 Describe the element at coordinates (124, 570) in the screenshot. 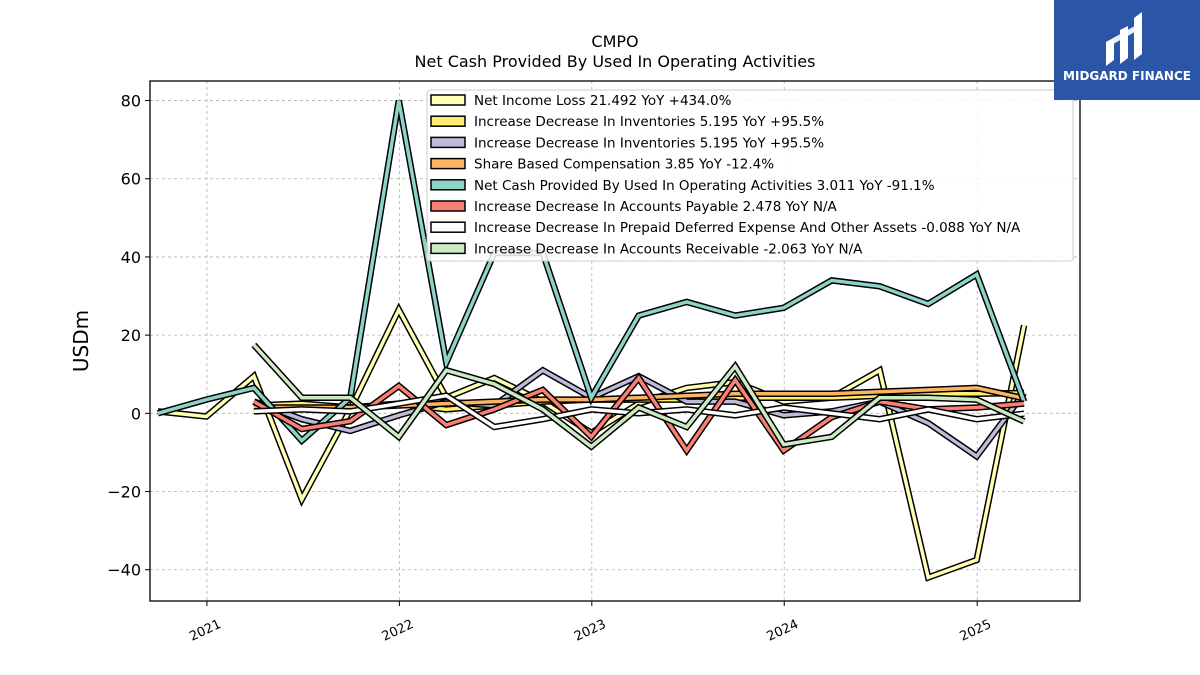

I see `y-tick-label: −40` at that location.